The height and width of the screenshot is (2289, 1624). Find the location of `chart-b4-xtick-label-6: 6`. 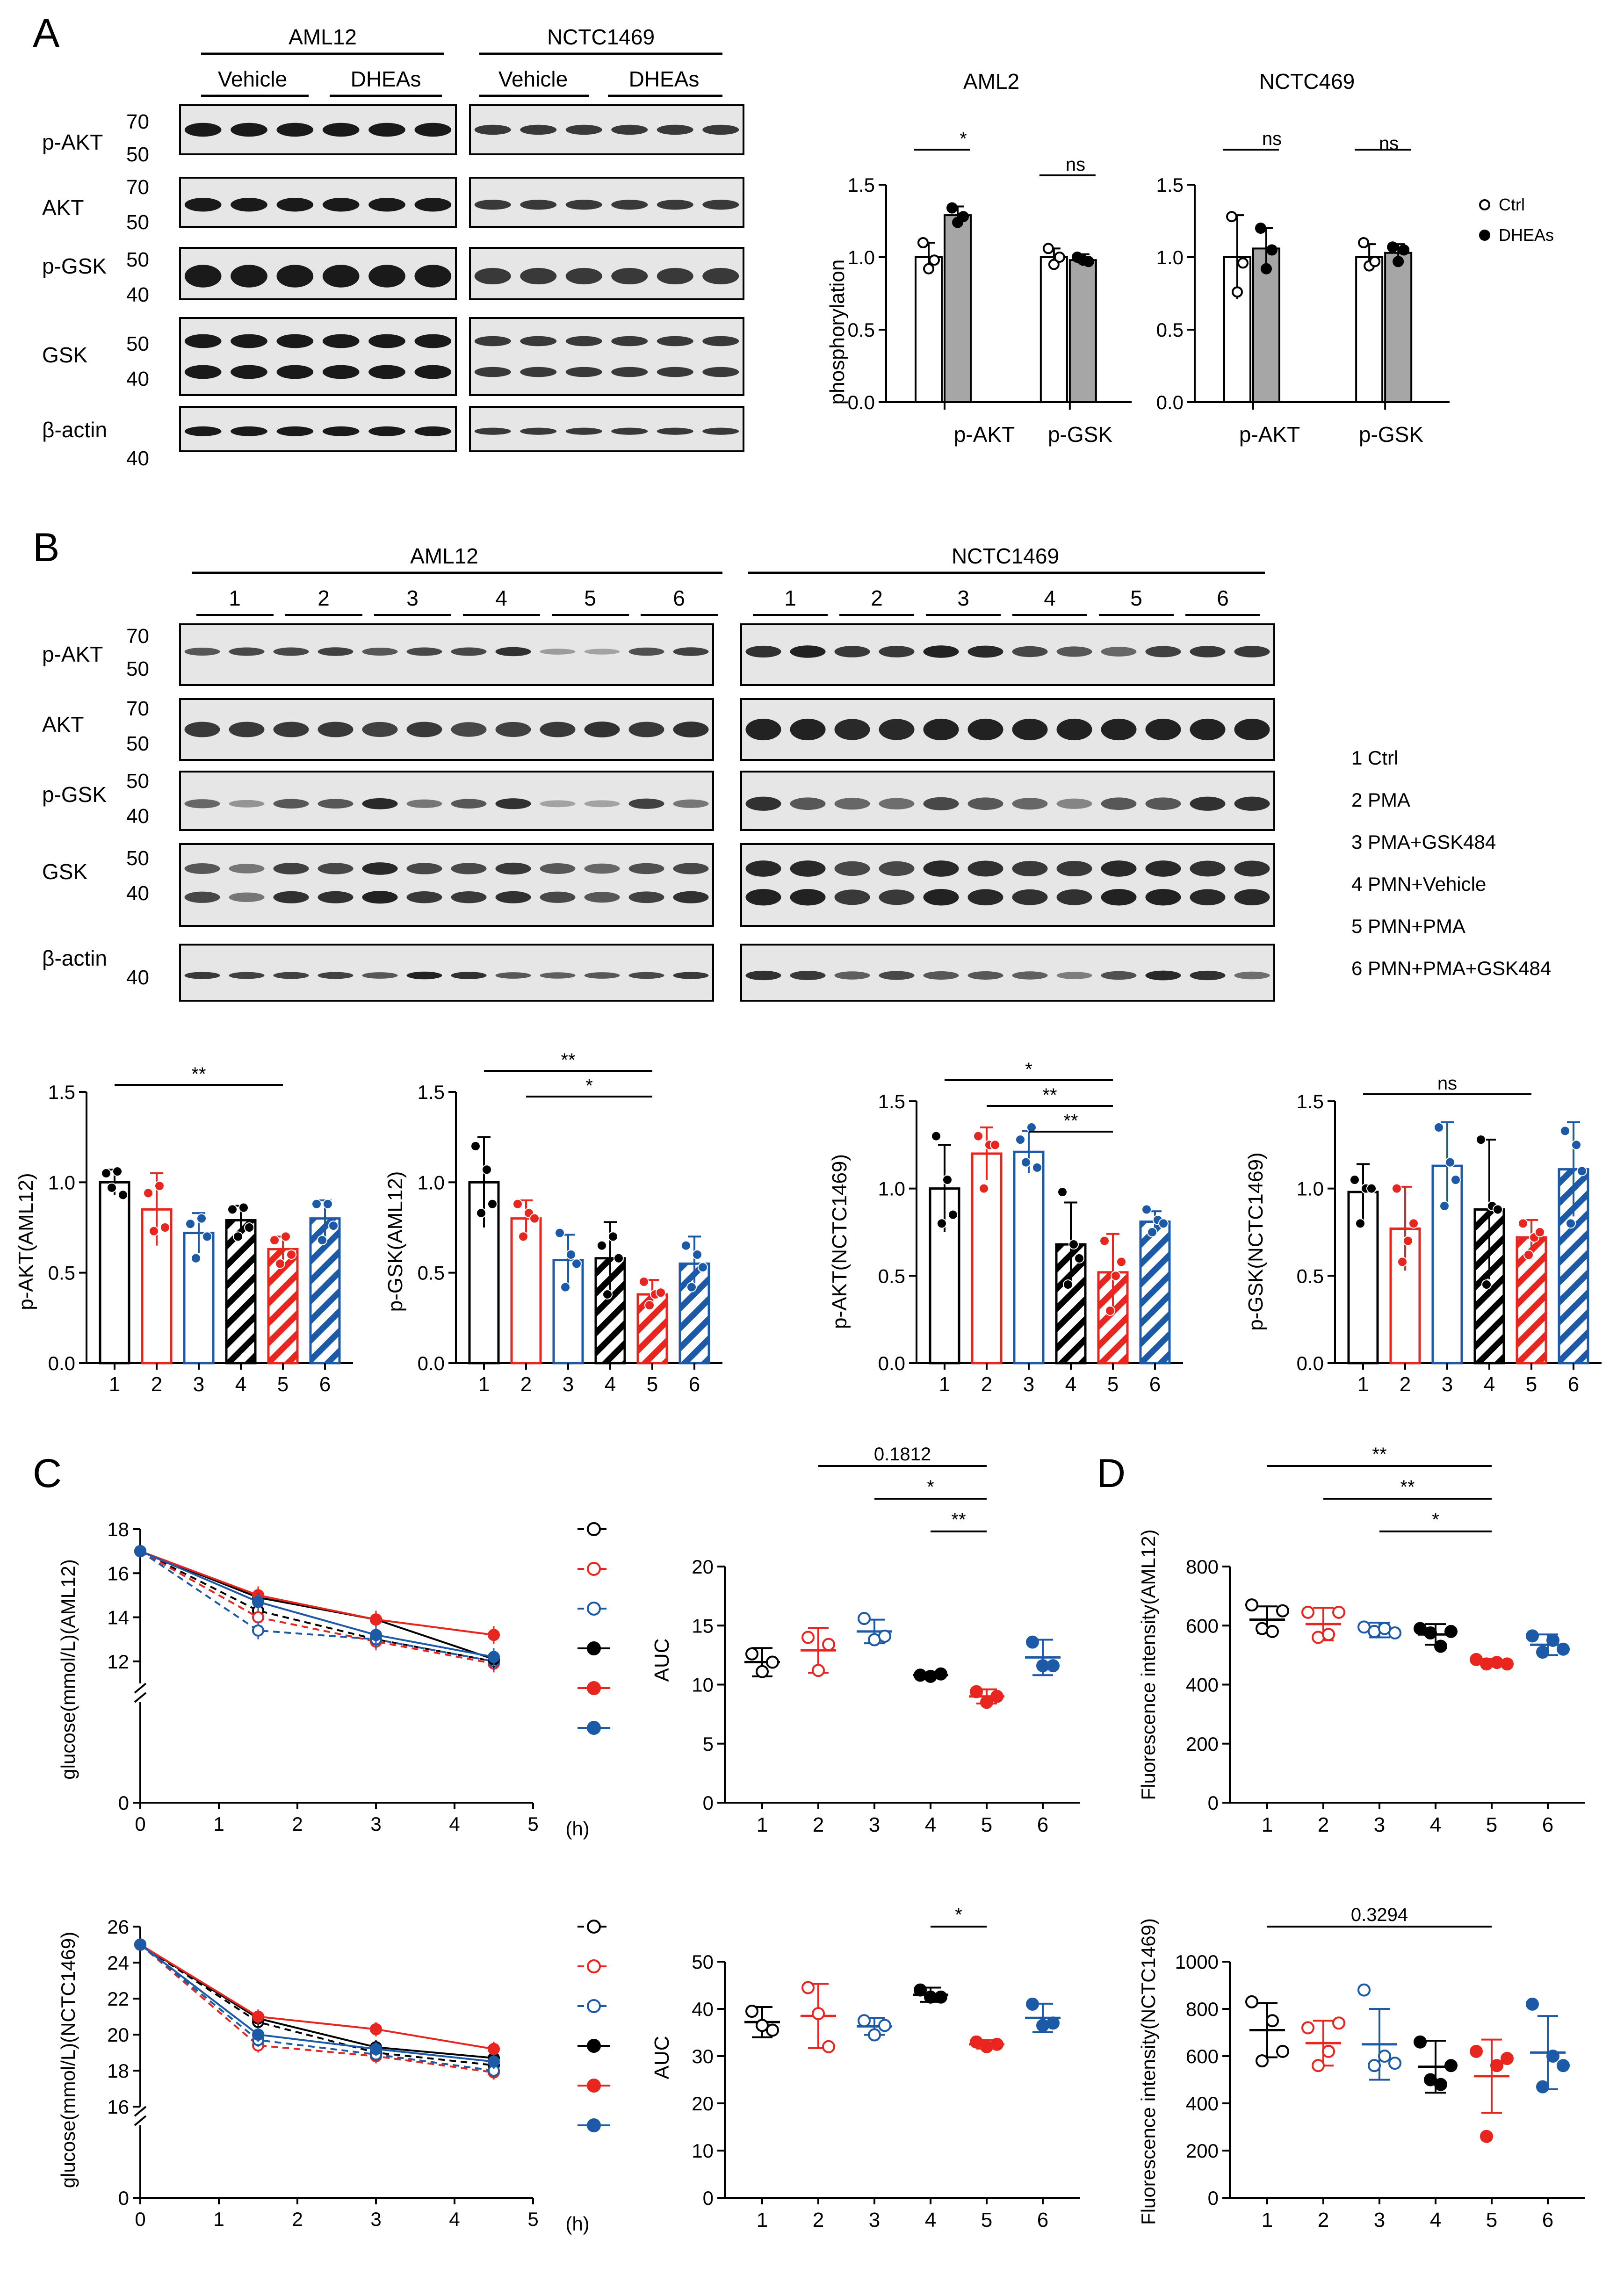

chart-b4-xtick-label-6: 6 is located at coordinates (1573, 1384).